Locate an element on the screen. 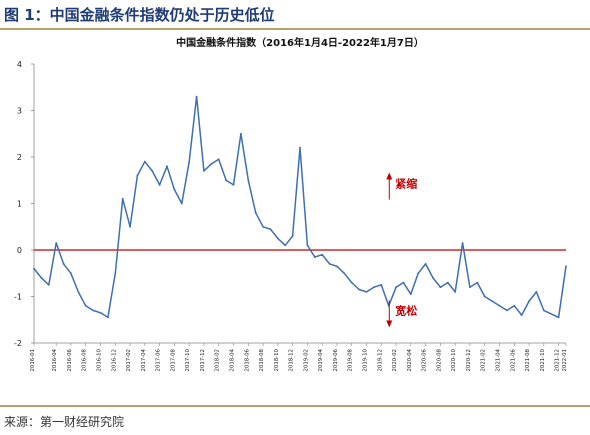 The width and height of the screenshot is (590, 435). x-tick-label: 2021-12 is located at coordinates (558, 360).